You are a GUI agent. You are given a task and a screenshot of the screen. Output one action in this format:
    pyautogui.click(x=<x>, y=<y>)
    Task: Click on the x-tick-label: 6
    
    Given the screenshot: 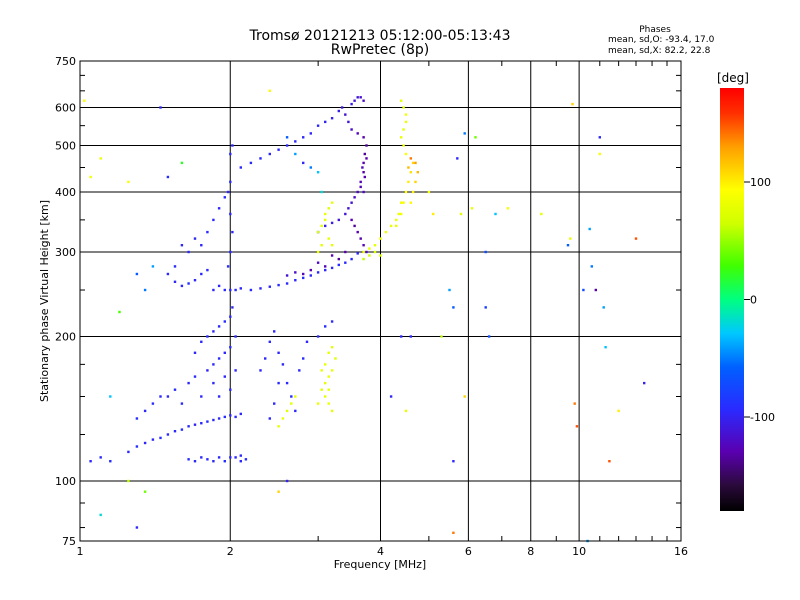 What is the action you would take?
    pyautogui.click(x=468, y=551)
    